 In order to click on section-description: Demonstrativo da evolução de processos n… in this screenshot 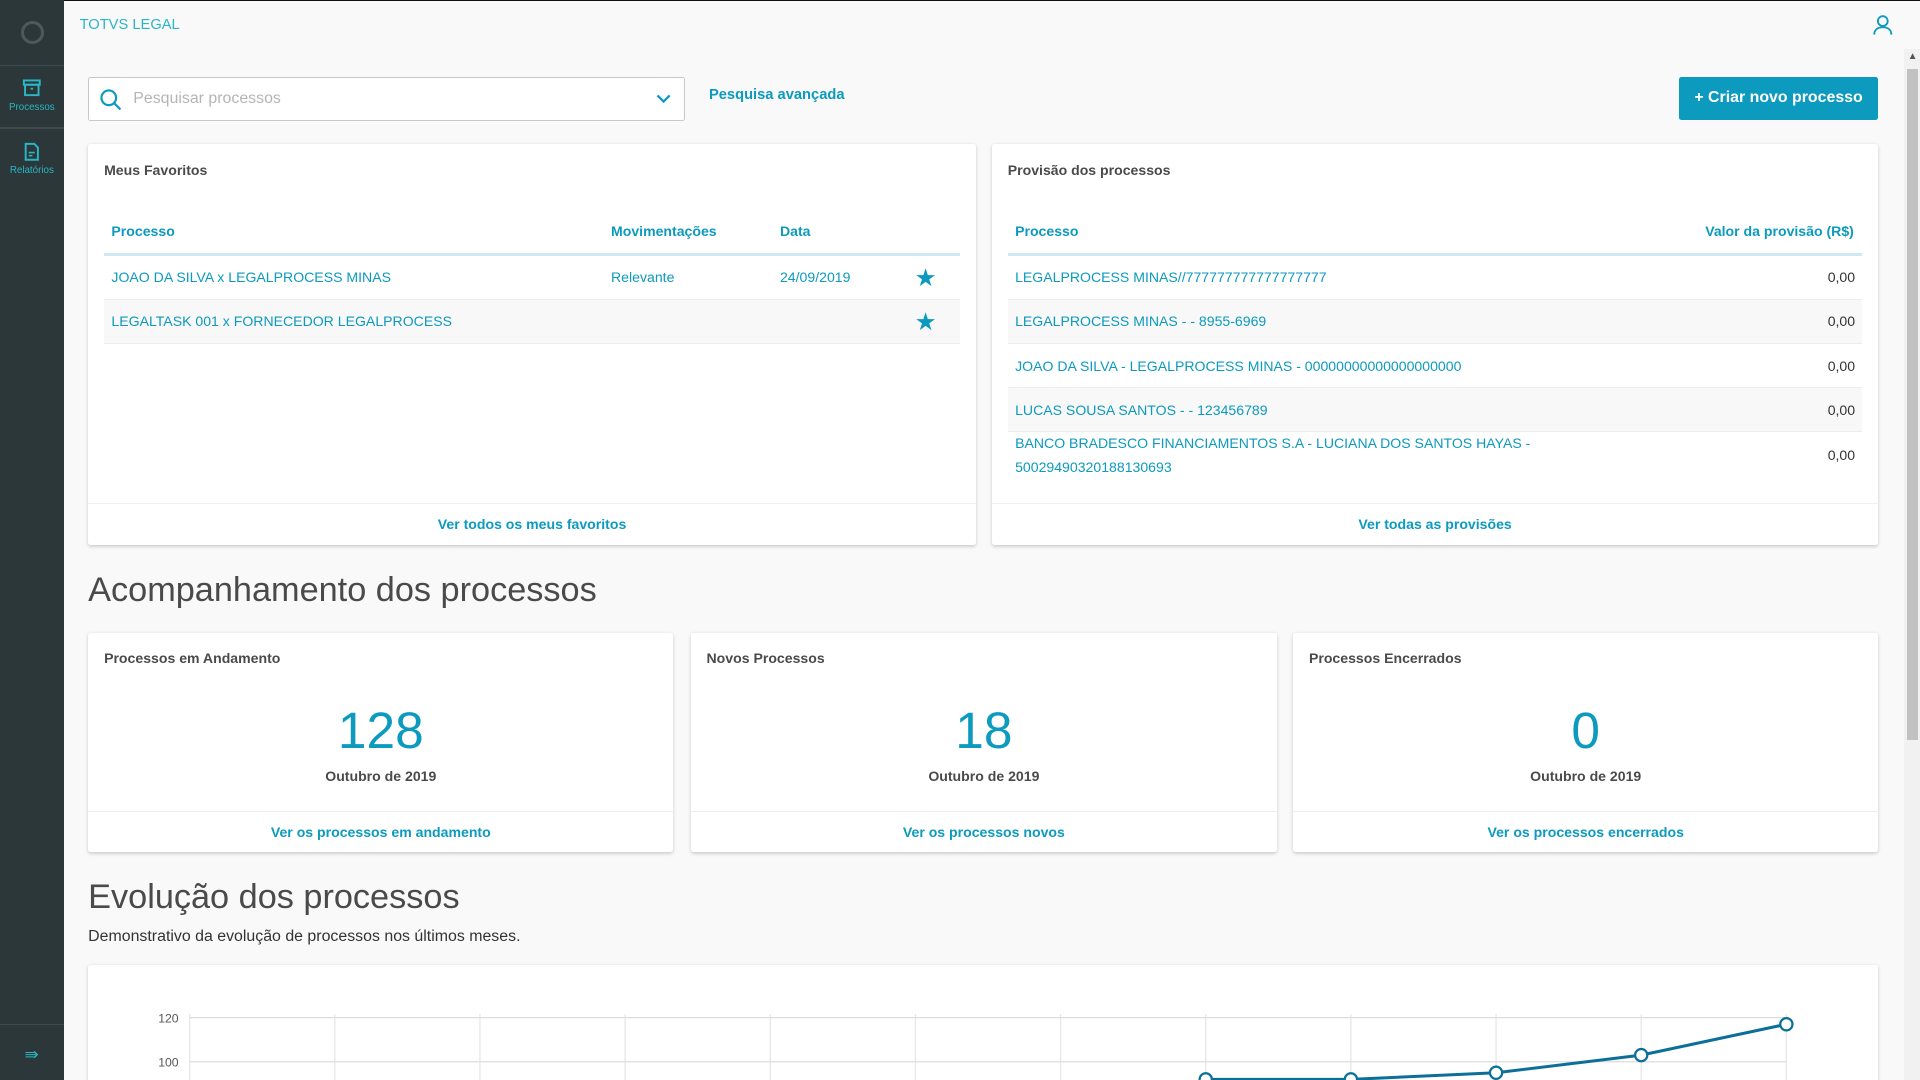, I will do `click(304, 937)`.